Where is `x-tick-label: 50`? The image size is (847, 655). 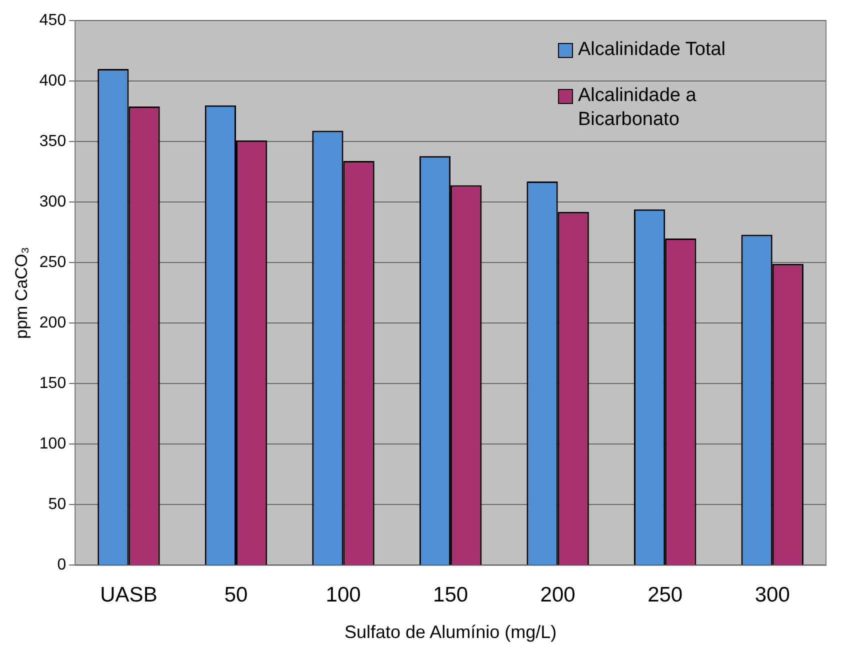
x-tick-label: 50 is located at coordinates (236, 595).